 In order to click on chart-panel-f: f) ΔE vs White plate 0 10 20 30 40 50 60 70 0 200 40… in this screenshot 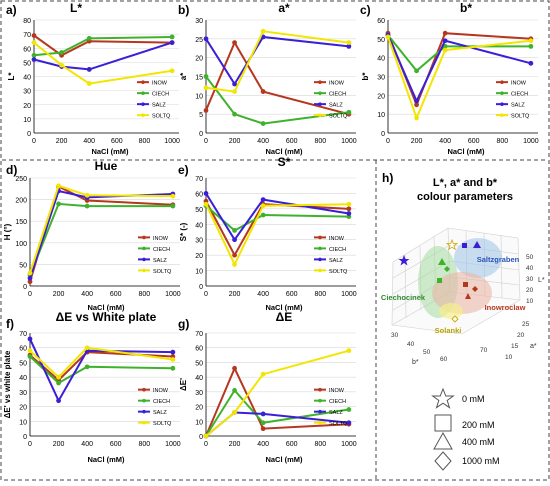, I will do `click(92, 387)`.